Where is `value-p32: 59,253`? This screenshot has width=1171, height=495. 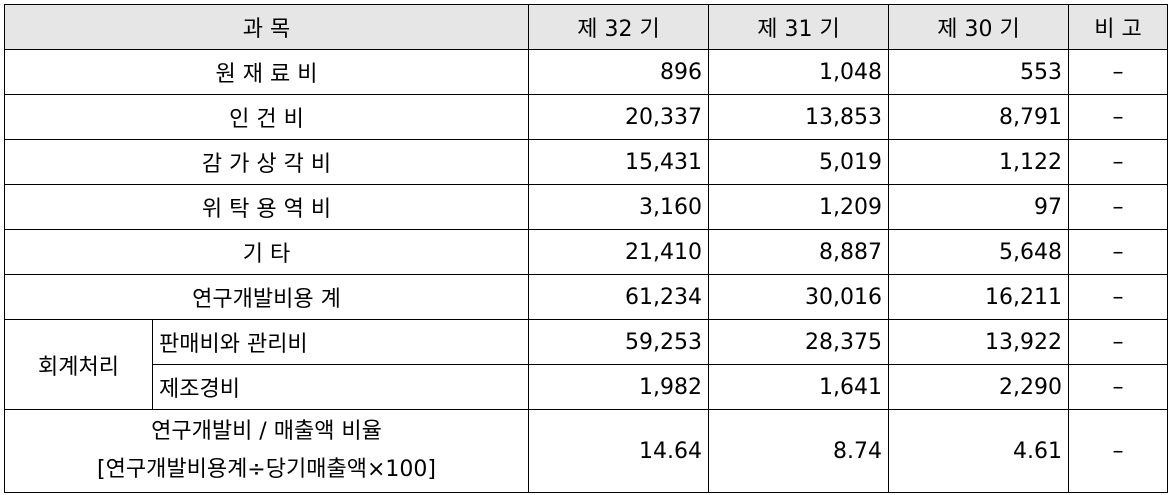
value-p32: 59,253 is located at coordinates (619, 342).